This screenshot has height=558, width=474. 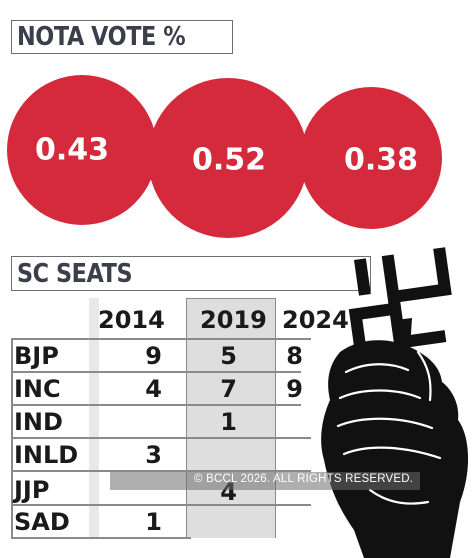 What do you see at coordinates (294, 356) in the screenshot?
I see `cell-bjp-2024: 8` at bounding box center [294, 356].